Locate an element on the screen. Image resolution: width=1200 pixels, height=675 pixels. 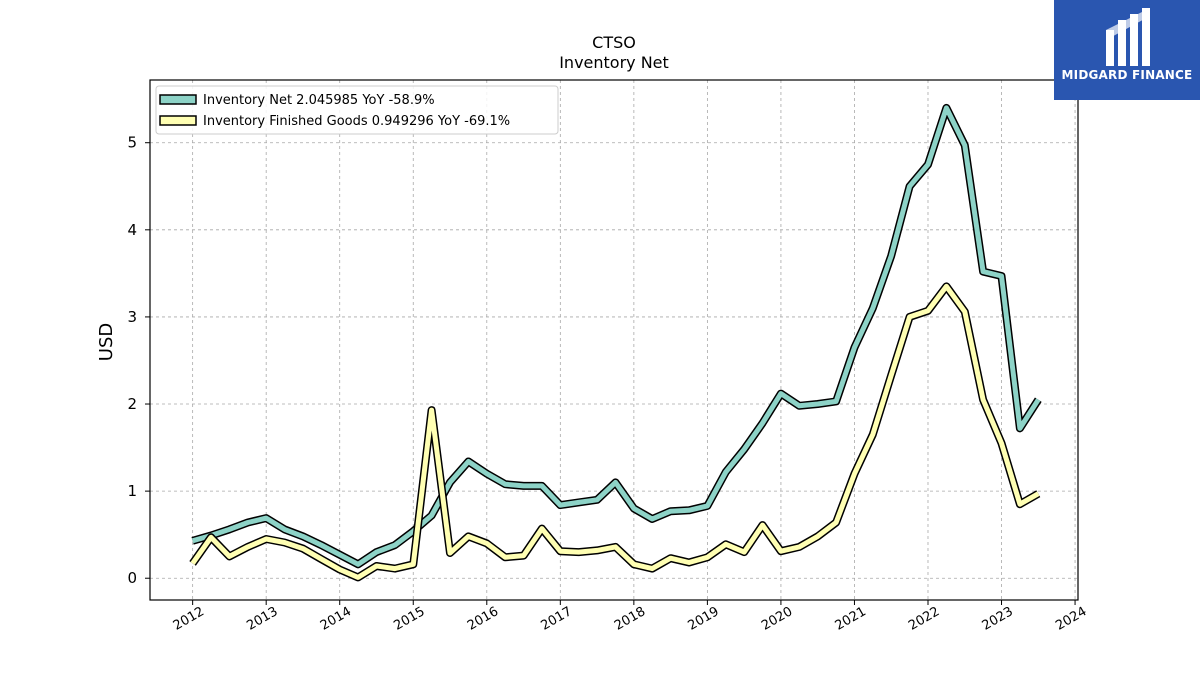
y-tick-label: 0 is located at coordinates (132, 578).